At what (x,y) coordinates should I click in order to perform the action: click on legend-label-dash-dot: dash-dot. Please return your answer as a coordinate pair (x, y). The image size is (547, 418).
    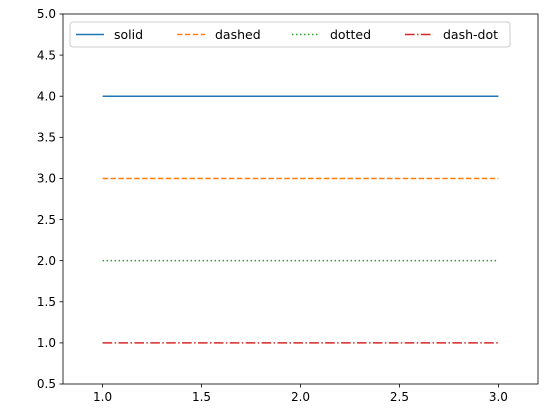
    Looking at the image, I should click on (470, 34).